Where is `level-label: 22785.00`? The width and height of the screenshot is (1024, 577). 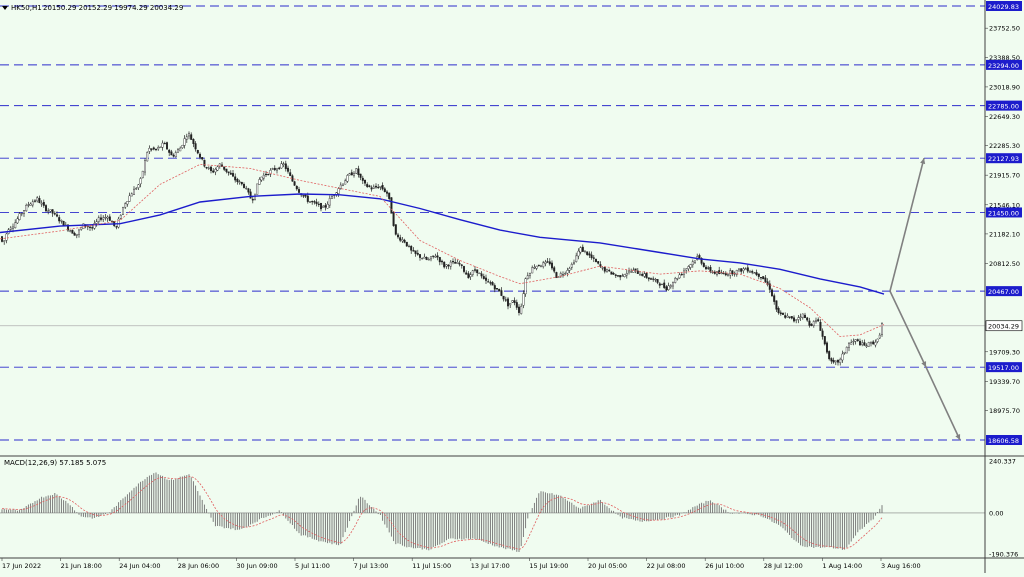
level-label: 22785.00 is located at coordinates (1003, 107).